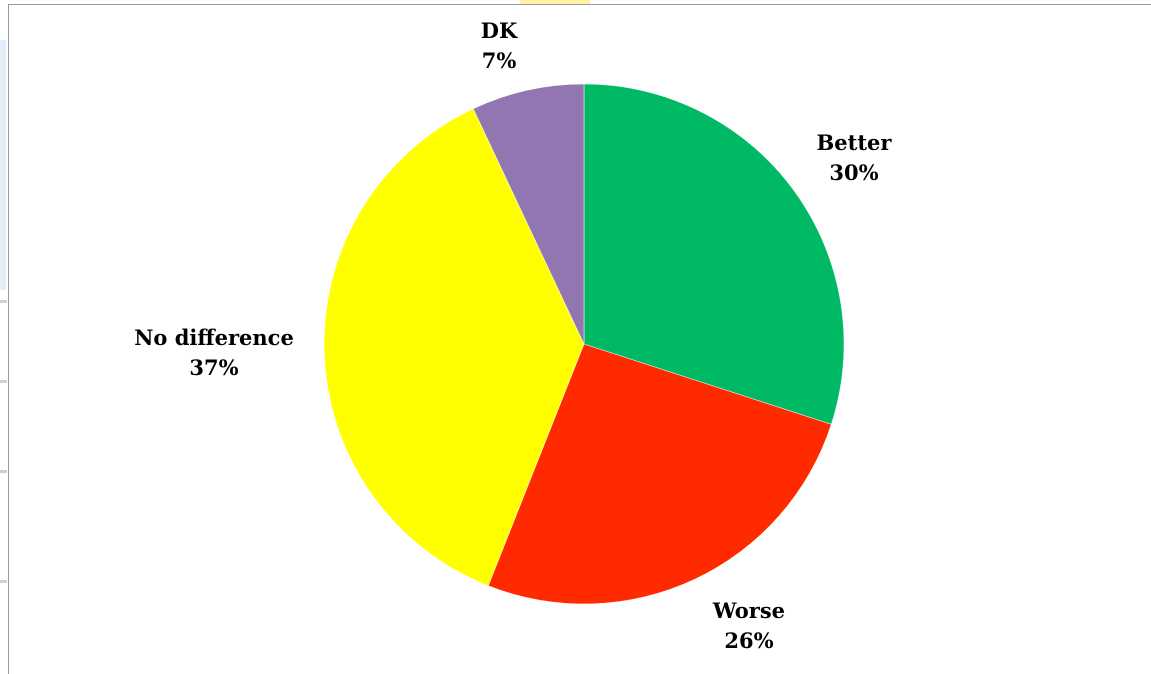 The image size is (1151, 674). I want to click on slice-value-label: 37%, so click(213, 367).